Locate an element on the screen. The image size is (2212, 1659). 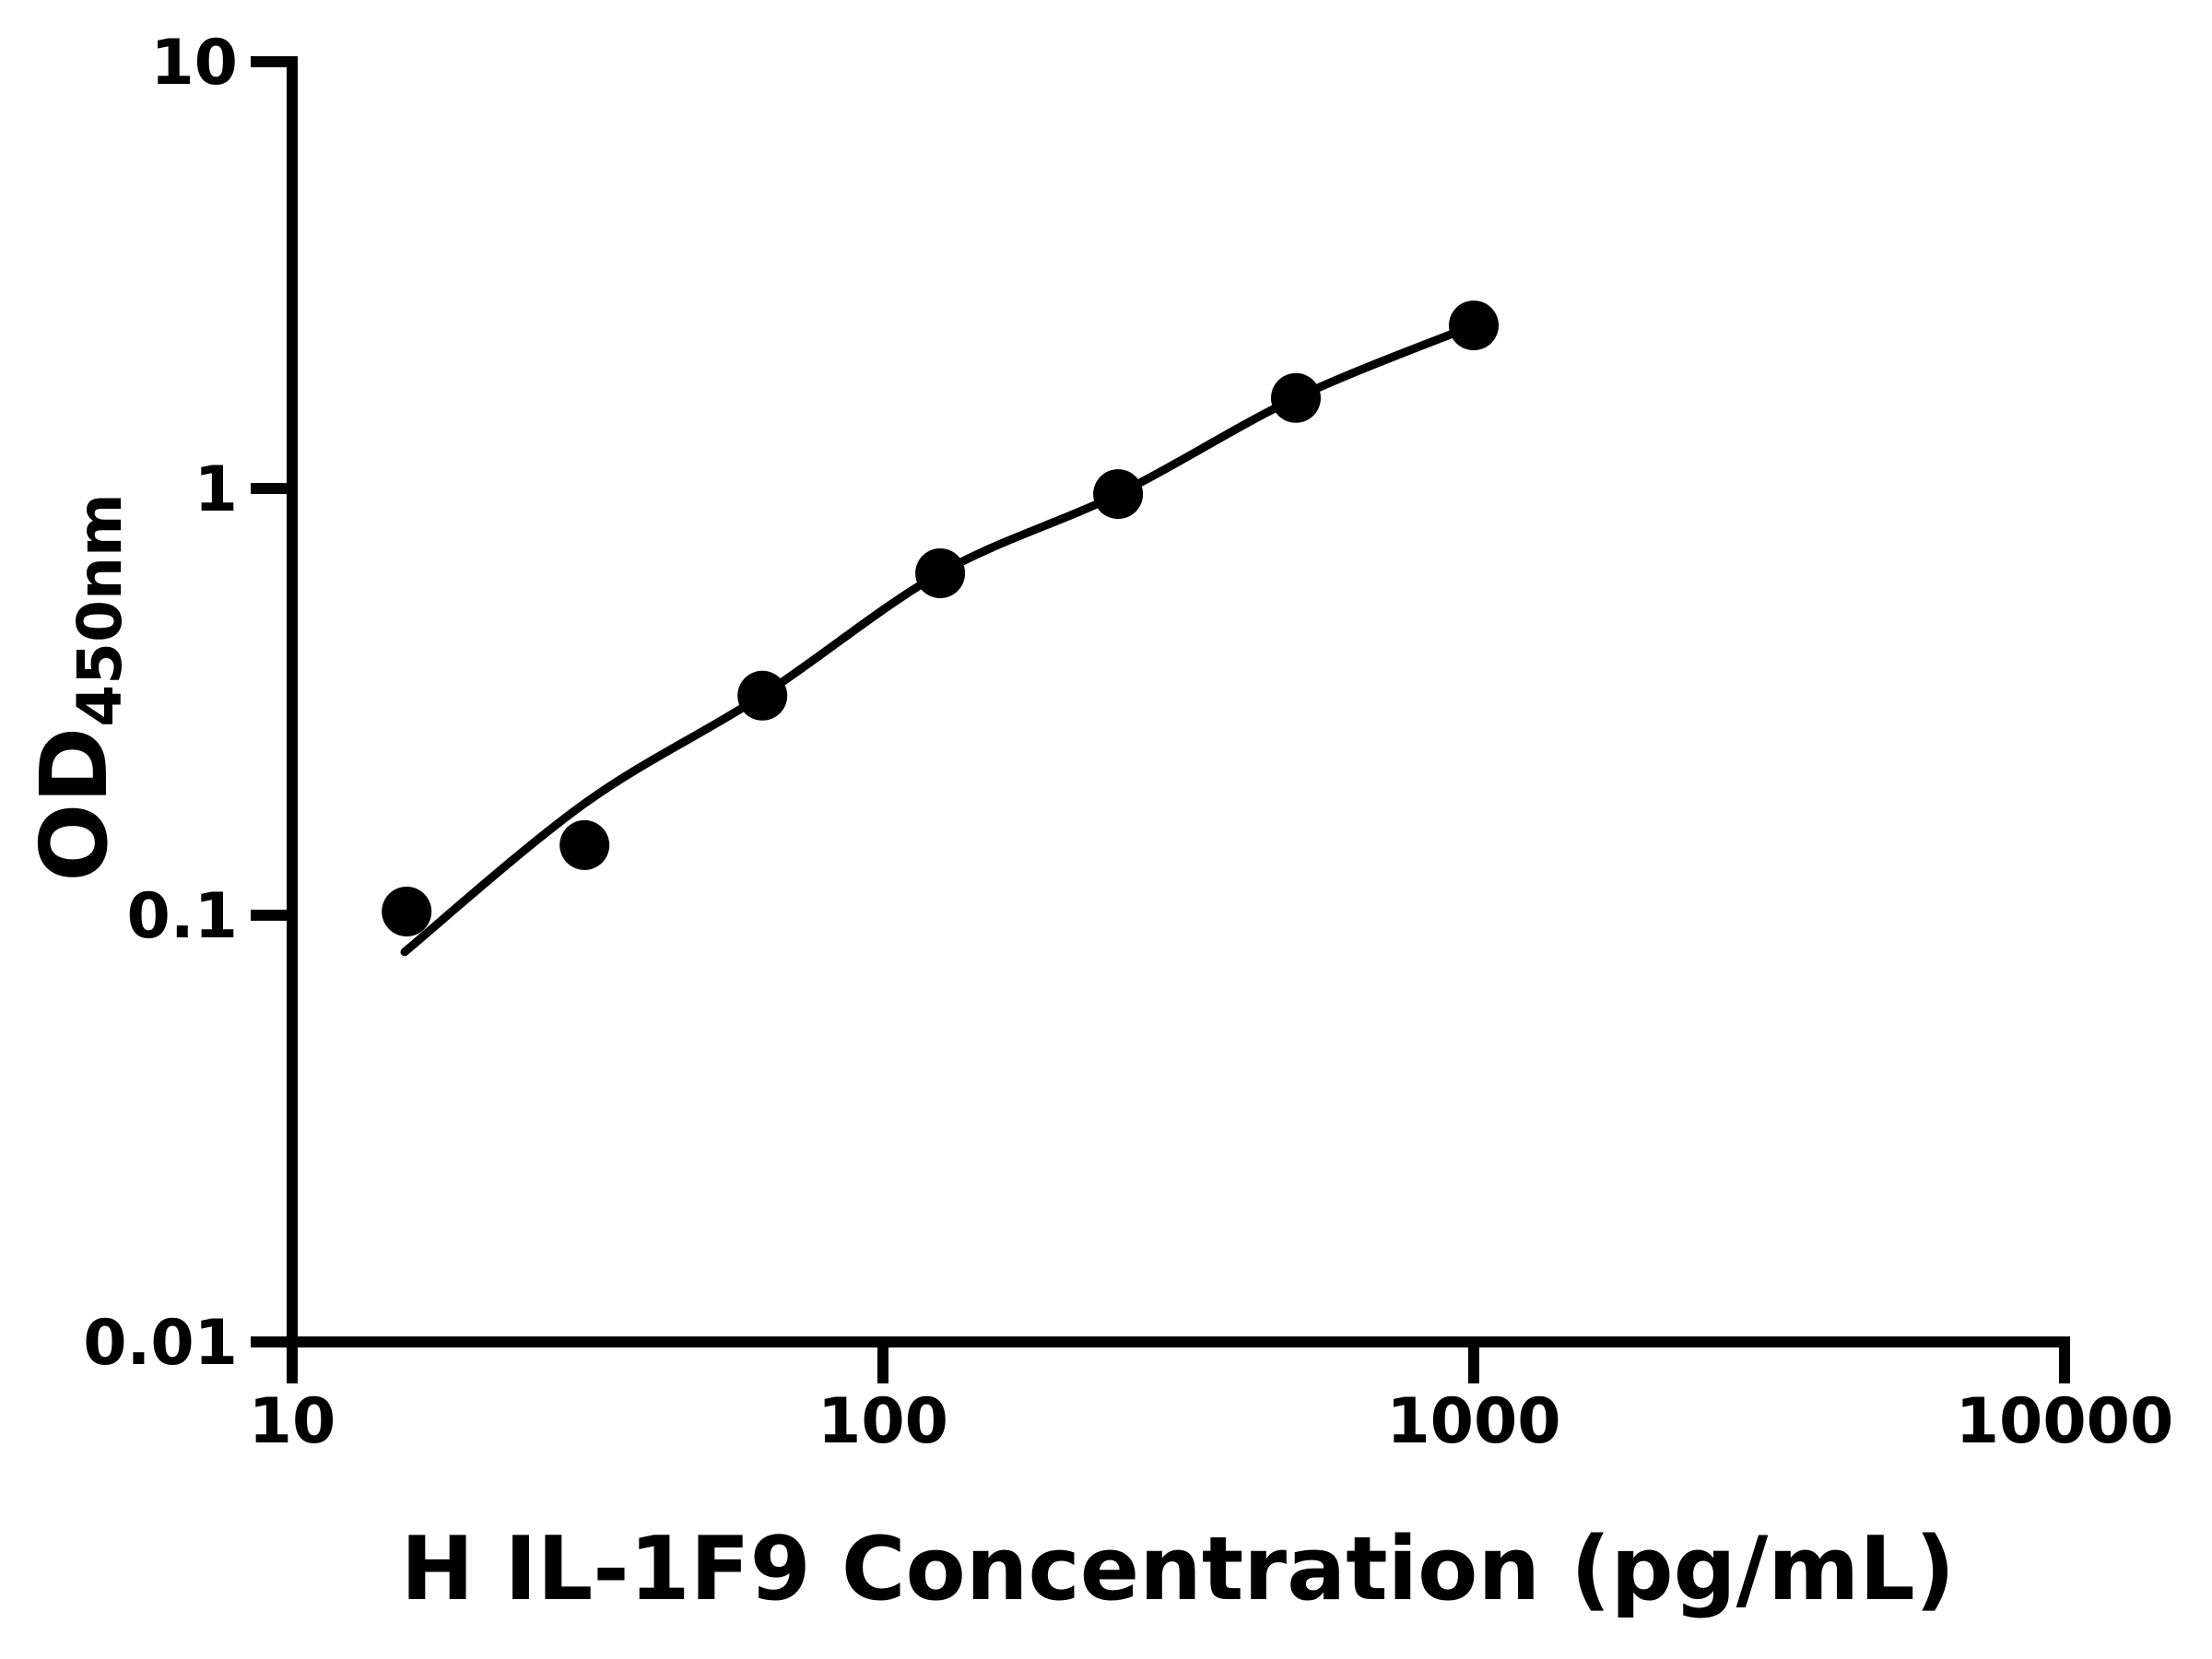
y-axis-title: OD450nm is located at coordinates (77, 687).